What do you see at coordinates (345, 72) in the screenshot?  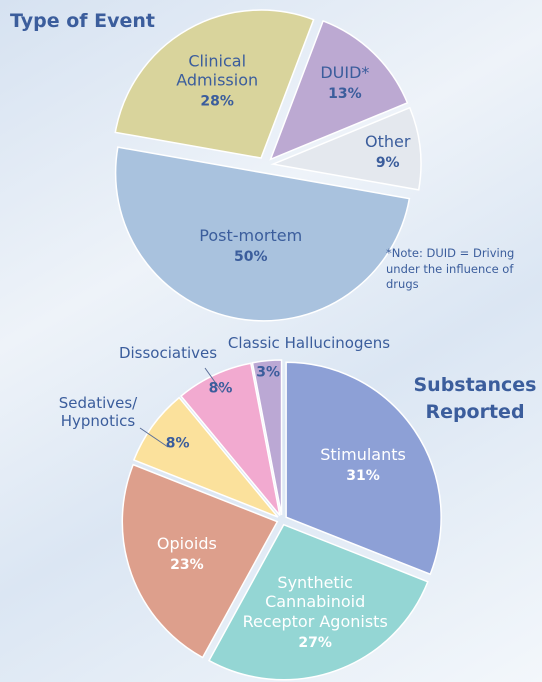 I see `slice-label: DUID*` at bounding box center [345, 72].